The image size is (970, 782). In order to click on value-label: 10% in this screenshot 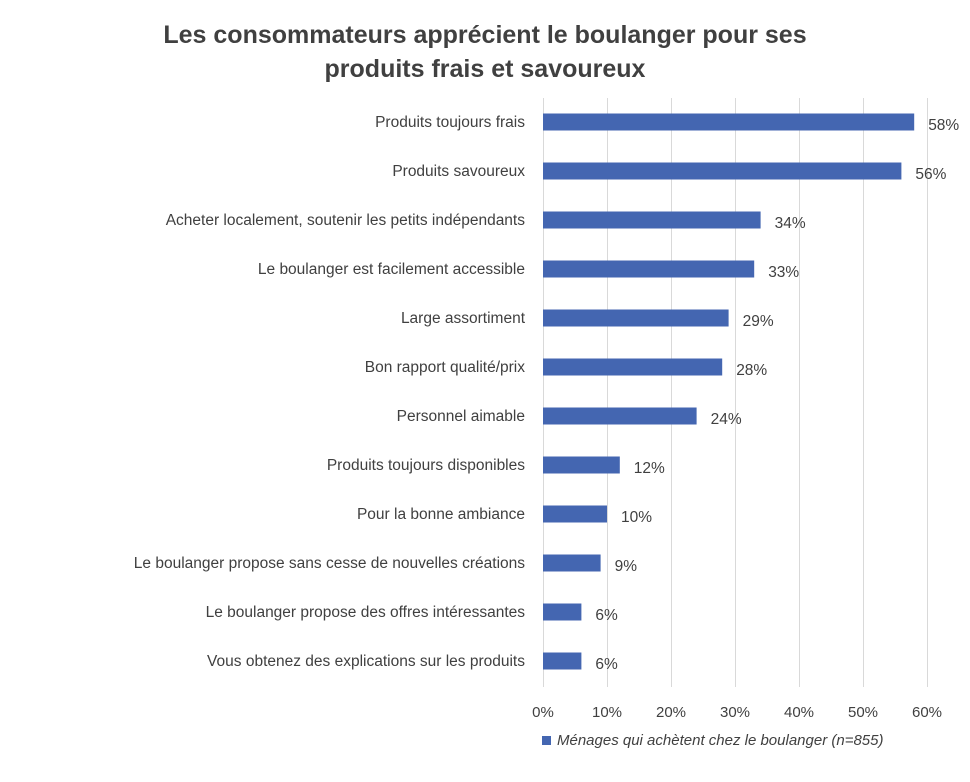, I will do `click(636, 517)`.